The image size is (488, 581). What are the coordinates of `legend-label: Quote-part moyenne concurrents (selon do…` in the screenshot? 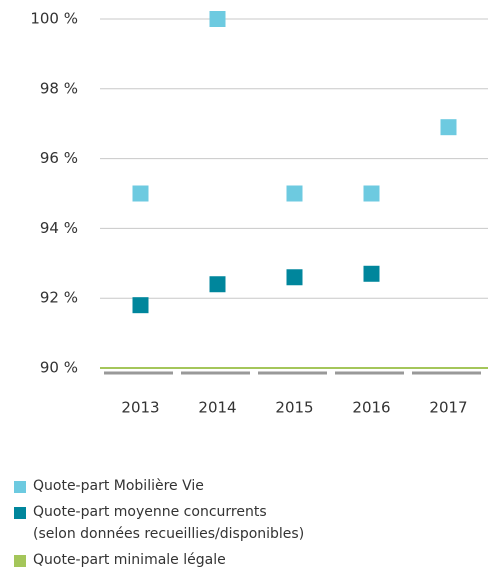 It's located at (169, 523).